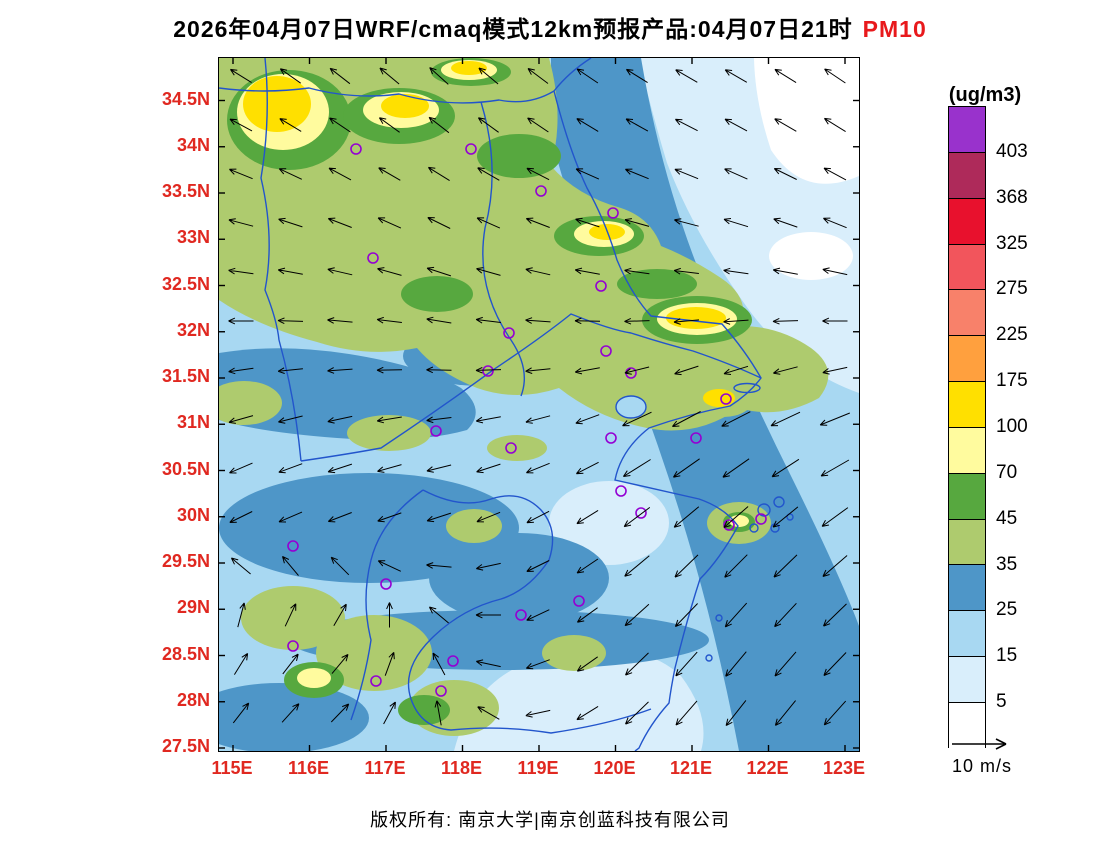 Image resolution: width=1100 pixels, height=850 pixels. What do you see at coordinates (185, 98) in the screenshot?
I see `y-tick-label: 34.5N` at bounding box center [185, 98].